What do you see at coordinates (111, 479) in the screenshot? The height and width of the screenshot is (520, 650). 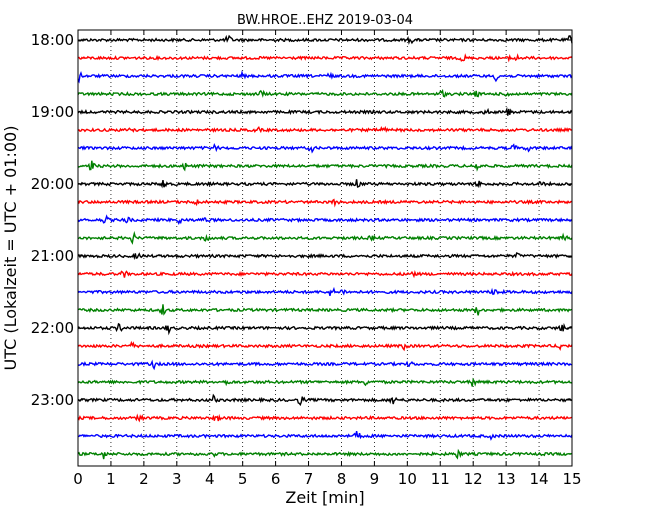 I see `x-tick-label-1: 1` at bounding box center [111, 479].